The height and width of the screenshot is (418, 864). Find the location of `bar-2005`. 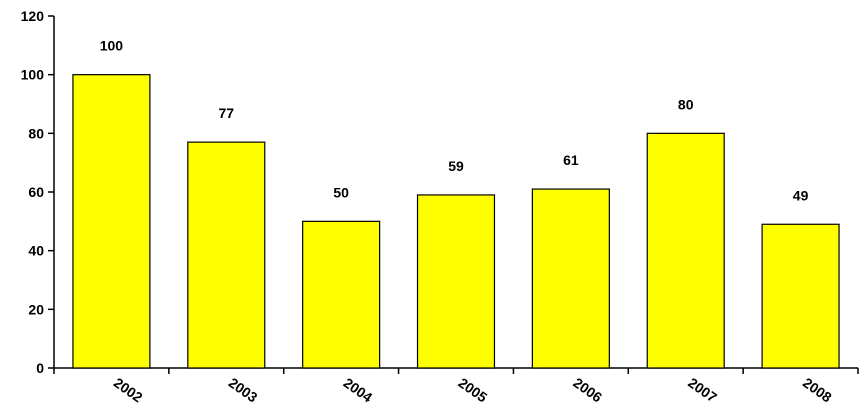

bar-2005 is located at coordinates (456, 281).